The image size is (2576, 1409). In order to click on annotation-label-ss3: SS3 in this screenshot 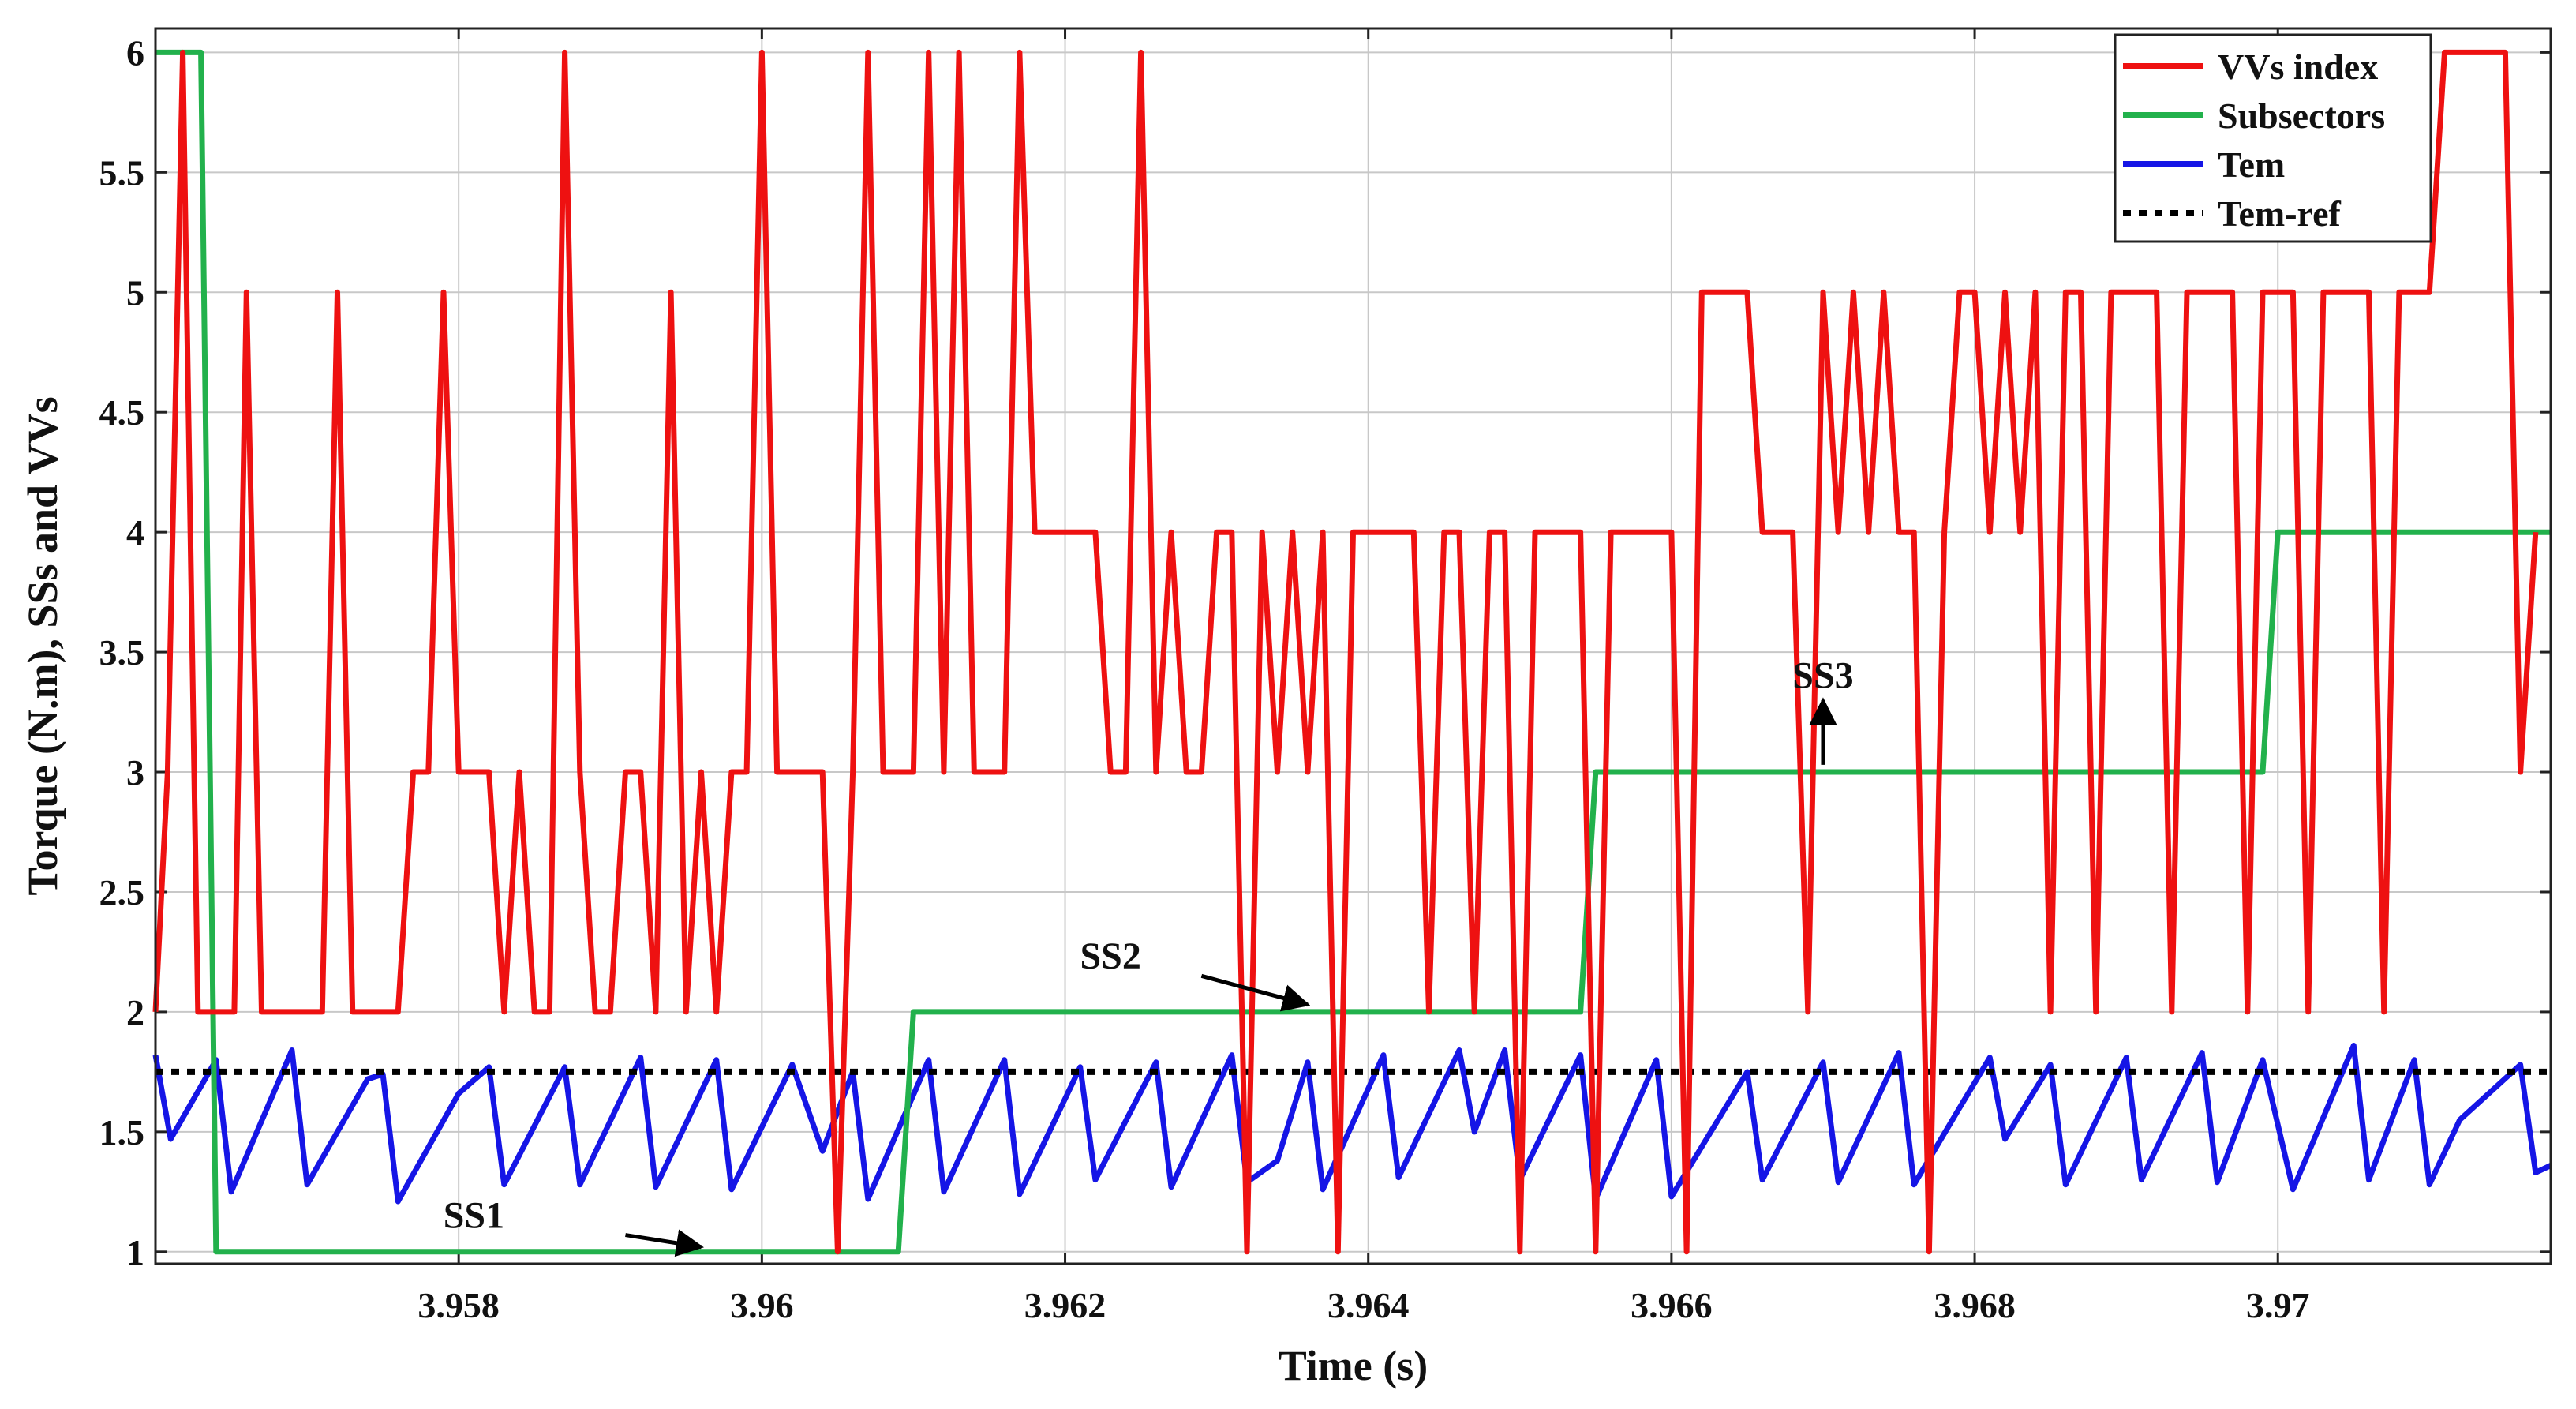, I will do `click(1822, 676)`.